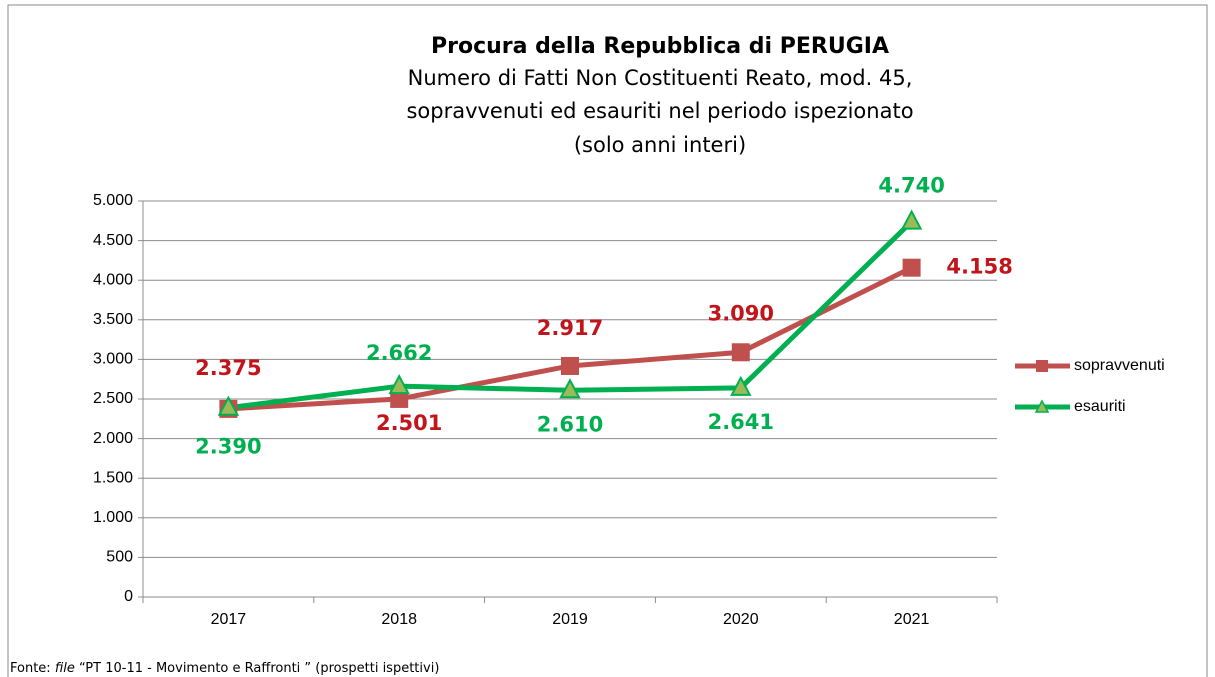 This screenshot has width=1215, height=677. What do you see at coordinates (1119, 365) in the screenshot?
I see `legend-label: sopravvenuti` at bounding box center [1119, 365].